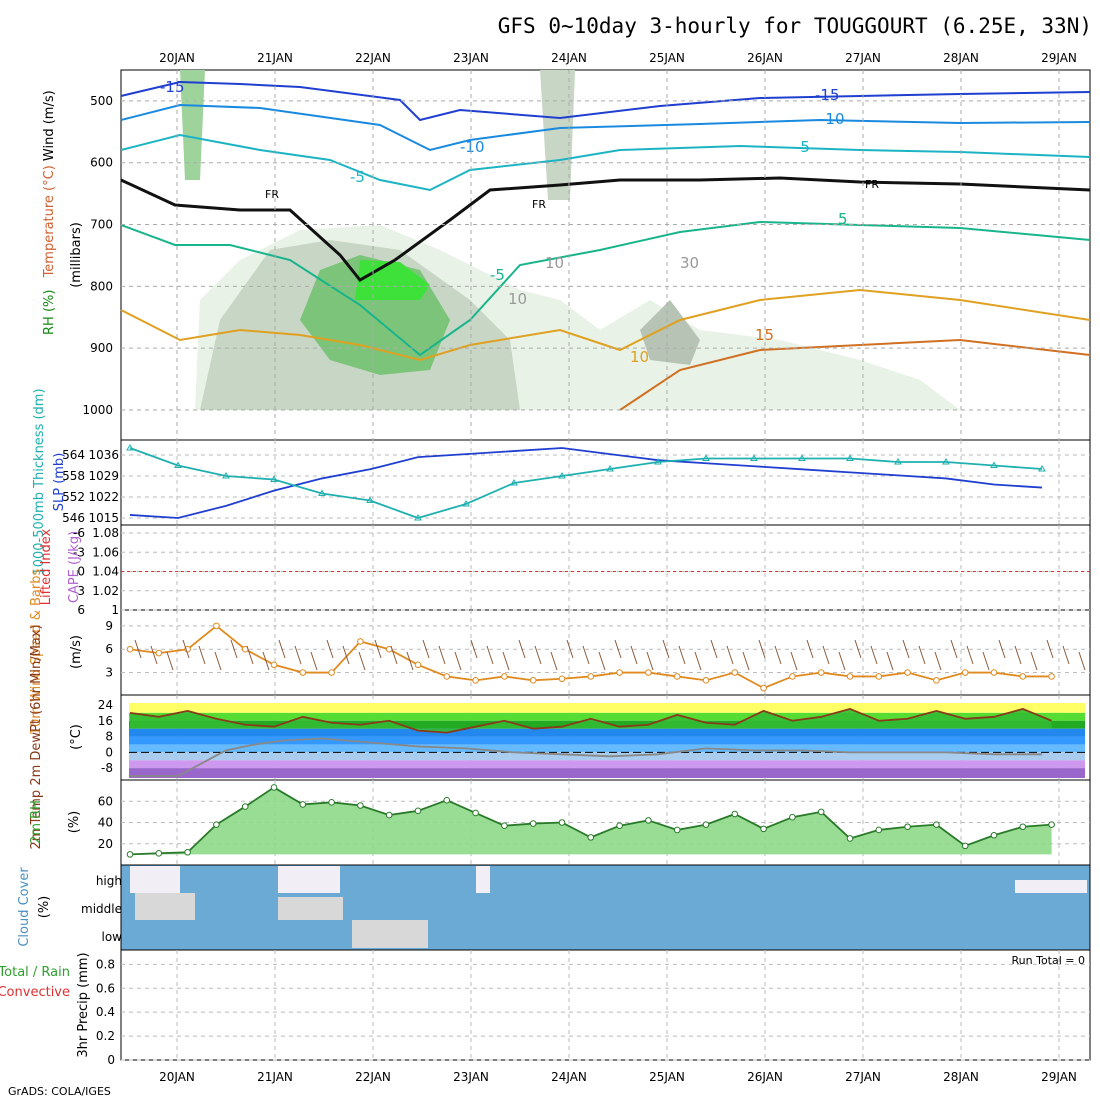 The width and height of the screenshot is (1100, 1100). What do you see at coordinates (74, 822) in the screenshot?
I see `rh-unit: (%)` at bounding box center [74, 822].